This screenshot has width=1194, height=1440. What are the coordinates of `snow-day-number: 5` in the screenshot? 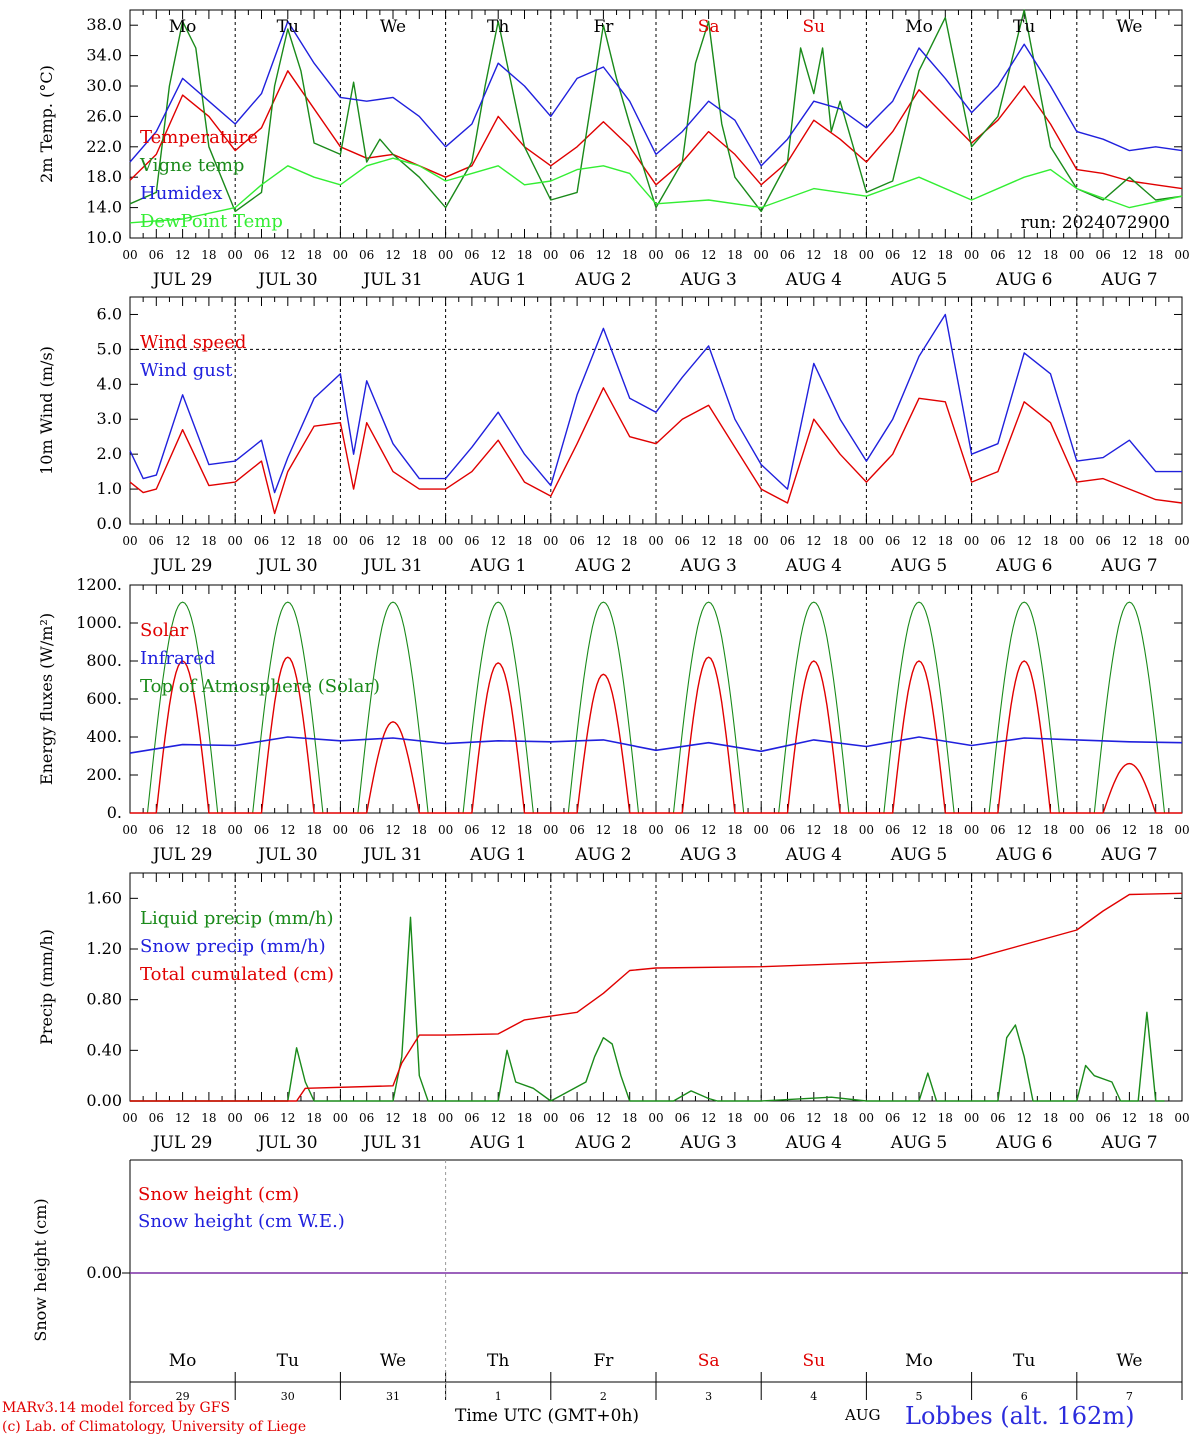 It's located at (919, 1396).